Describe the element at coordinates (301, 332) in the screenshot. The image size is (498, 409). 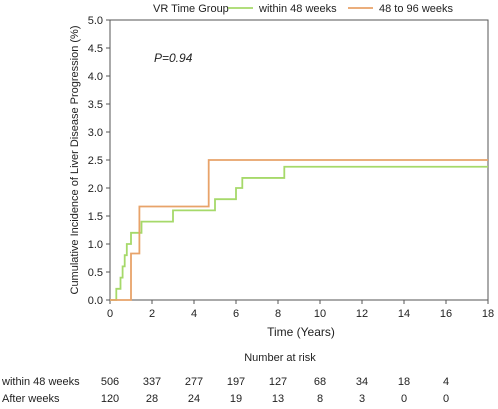
I see `x-axis-label: Time (Years)` at that location.